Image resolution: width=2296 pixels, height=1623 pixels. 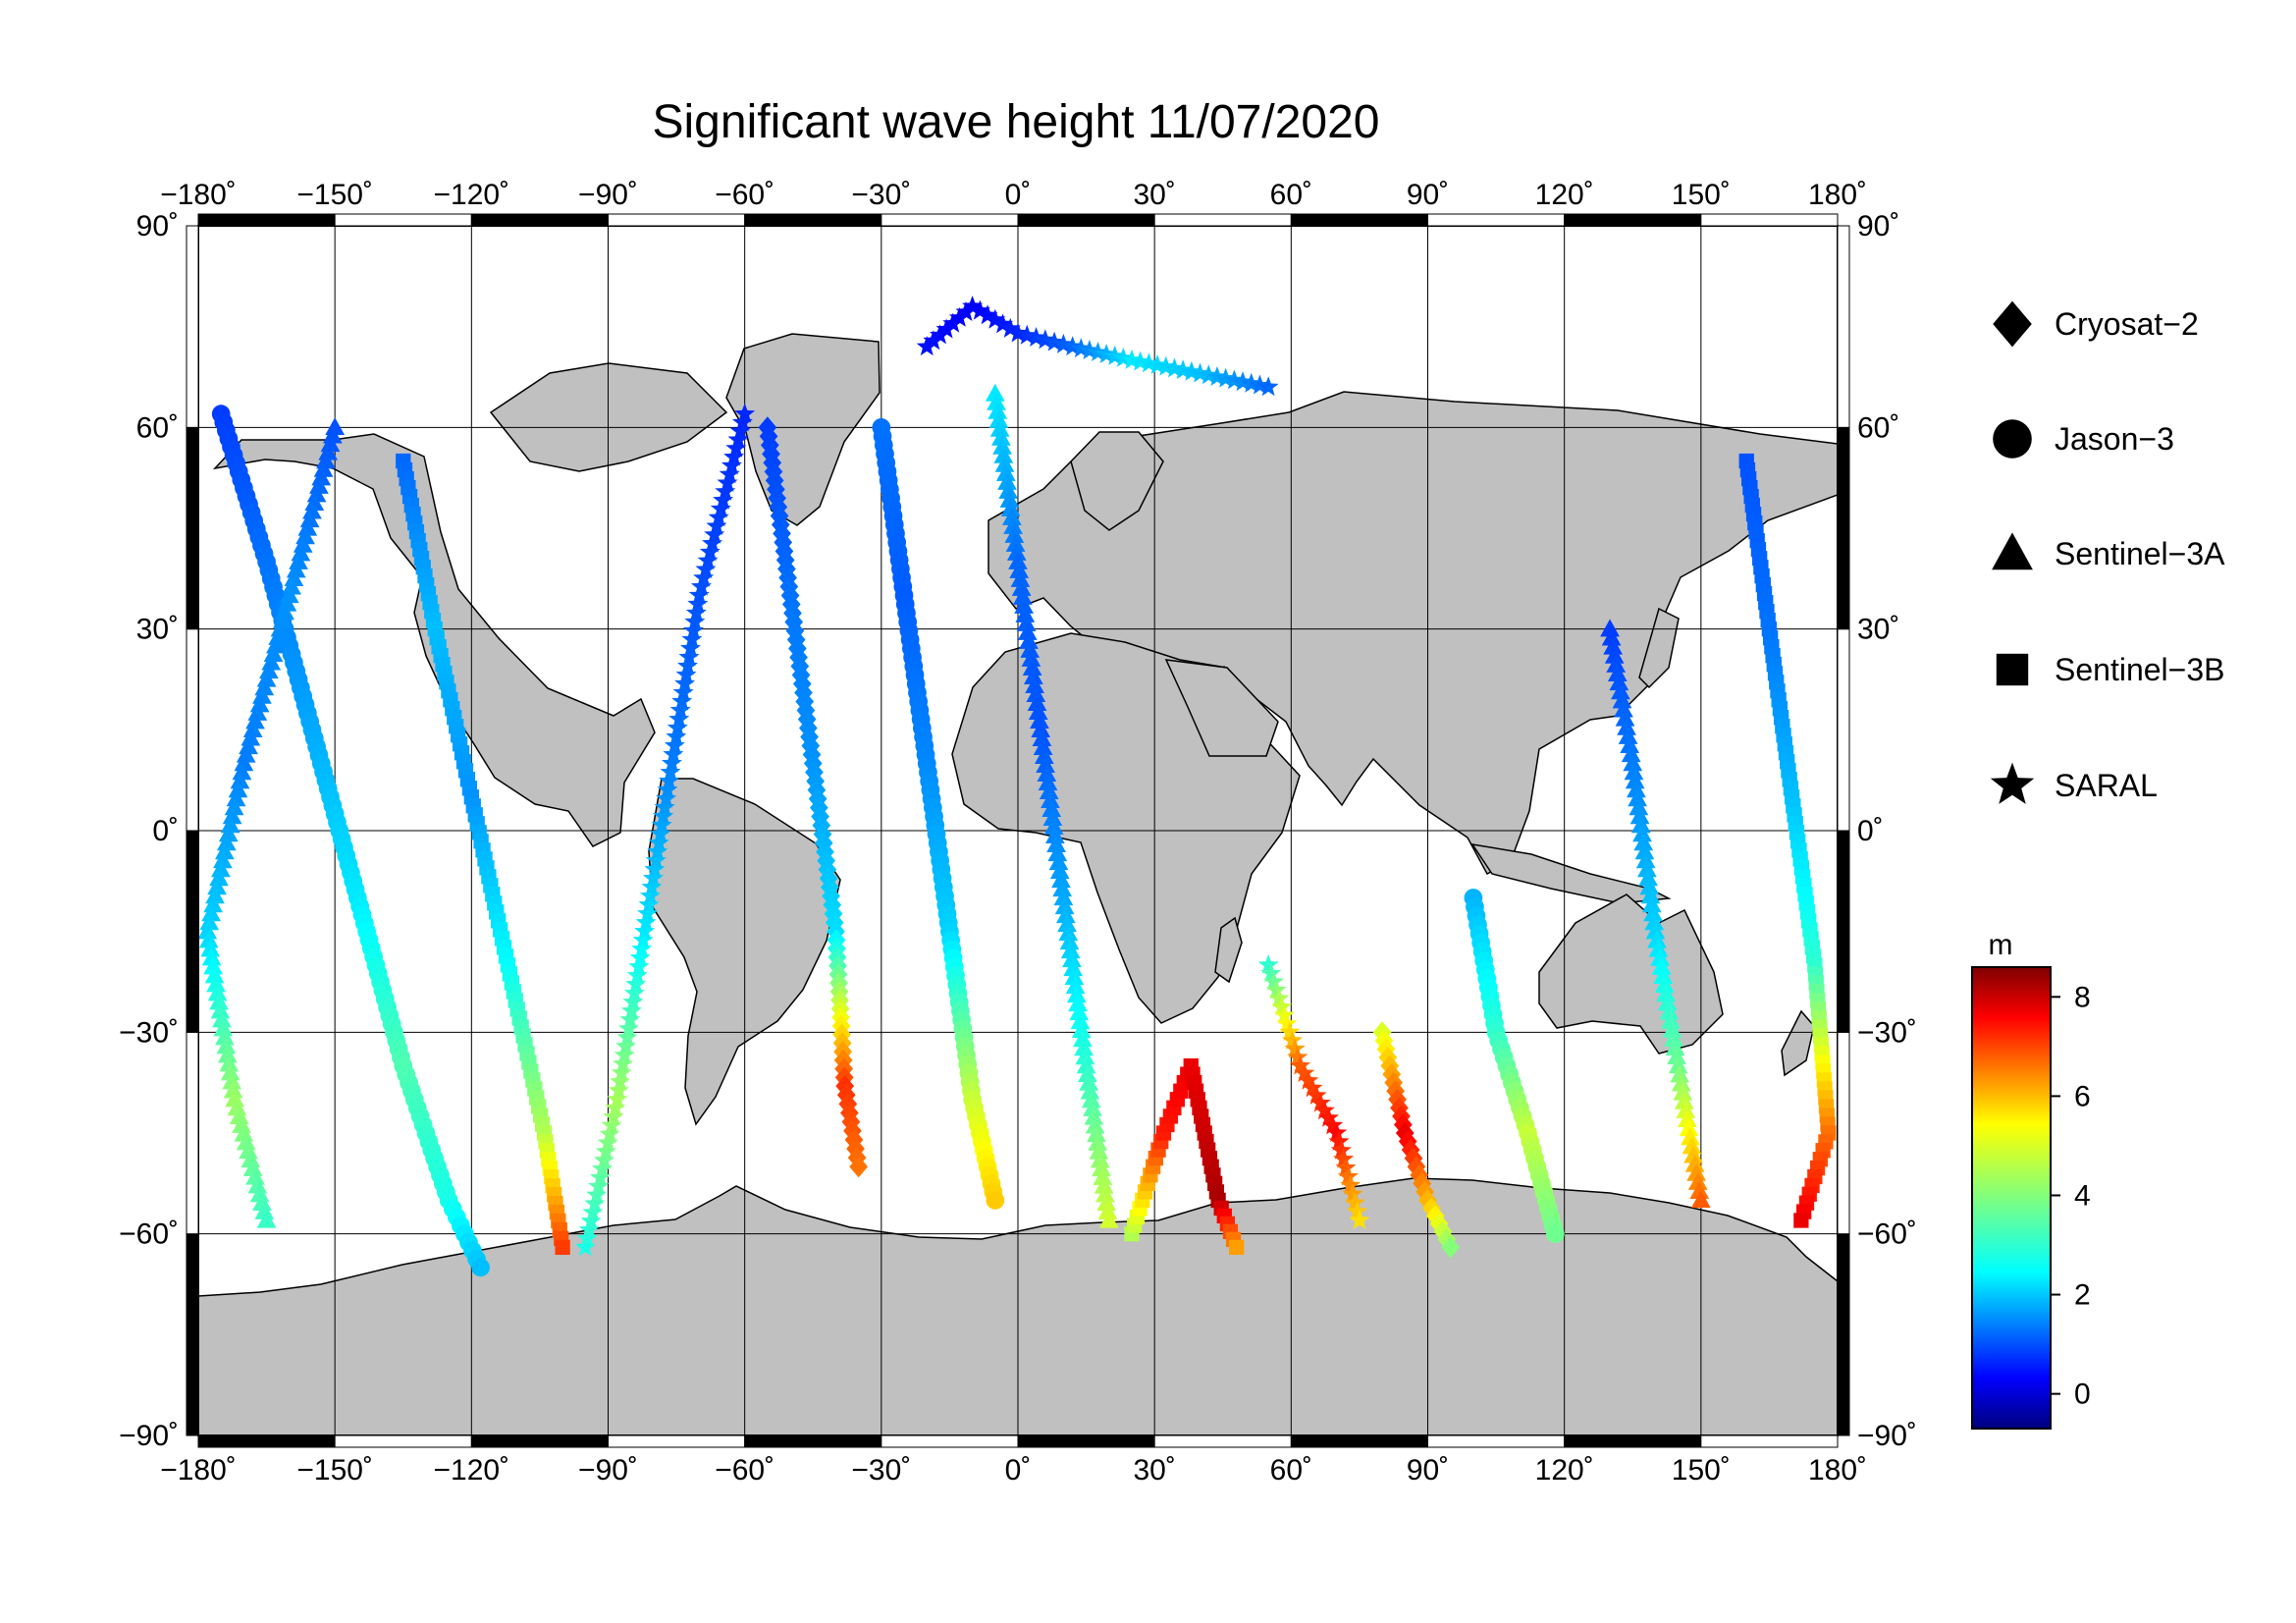 What do you see at coordinates (157, 226) in the screenshot?
I see `lat-tick-label-left: 90˚` at bounding box center [157, 226].